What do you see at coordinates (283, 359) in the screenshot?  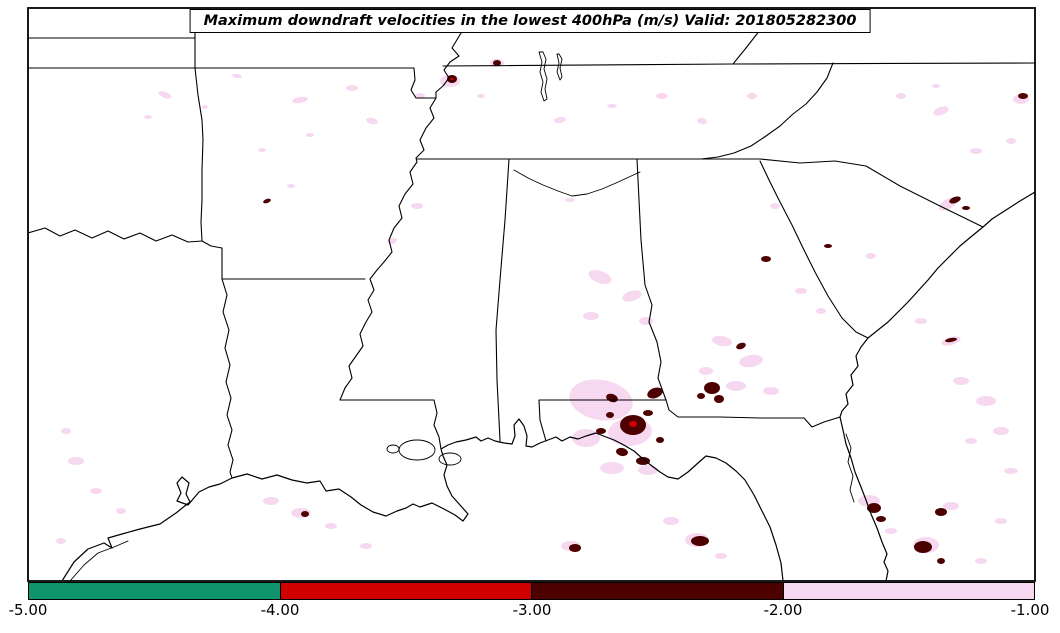 I see `border-texas-arkansas-louisiana` at bounding box center [283, 359].